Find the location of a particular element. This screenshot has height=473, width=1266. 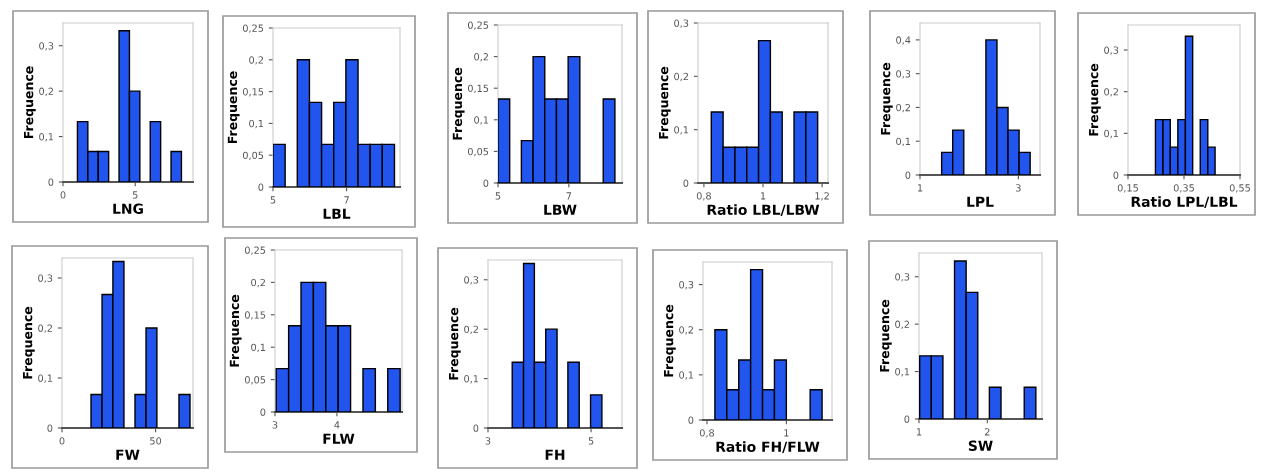

x-axis-title: FH is located at coordinates (555, 454).